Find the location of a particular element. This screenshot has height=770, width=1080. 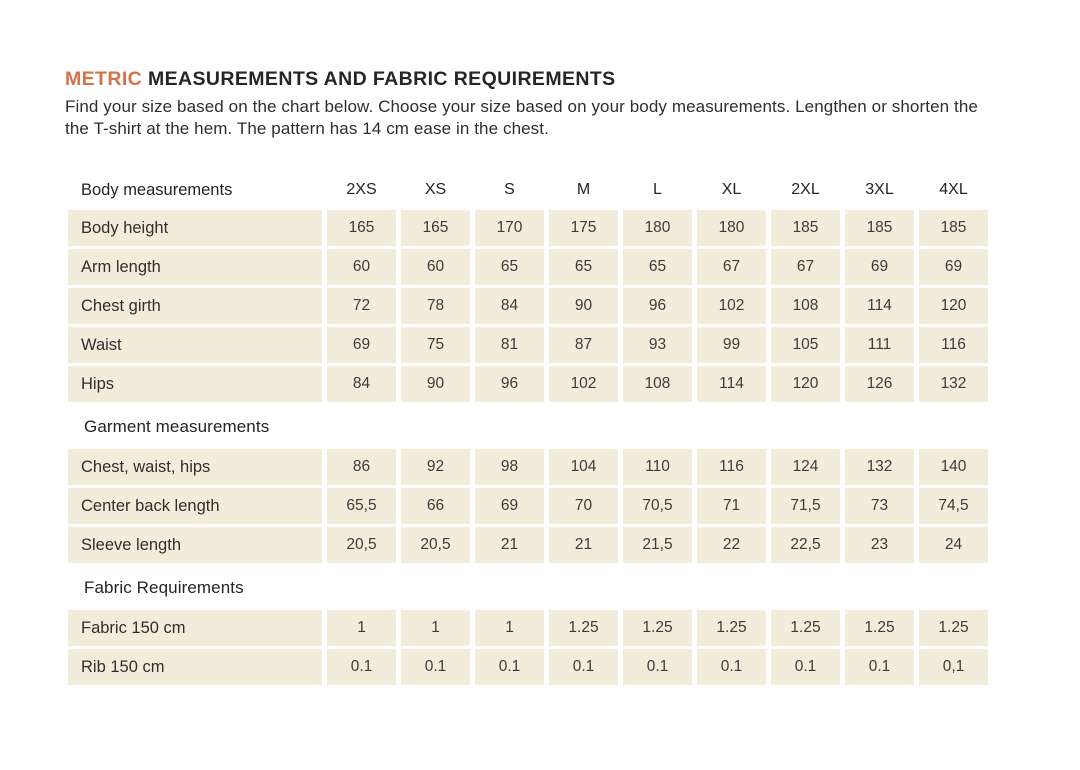

table-cell: 175 is located at coordinates (583, 228).